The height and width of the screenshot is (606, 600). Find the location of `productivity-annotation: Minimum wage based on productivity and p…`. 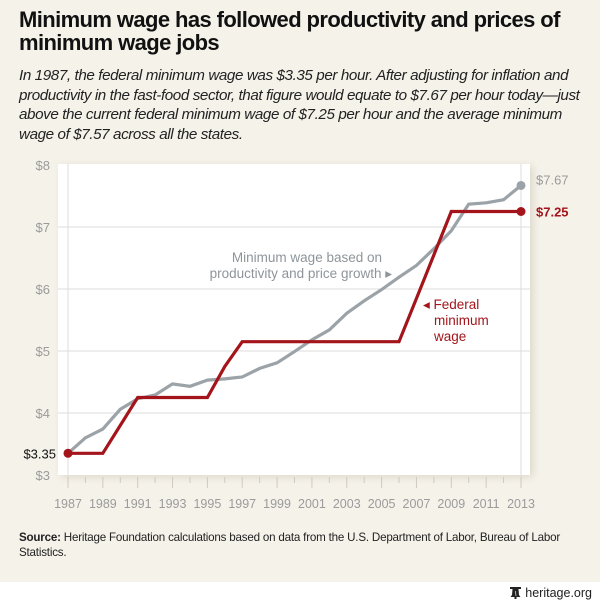

productivity-annotation: Minimum wage based on productivity and p… is located at coordinates (301, 265).